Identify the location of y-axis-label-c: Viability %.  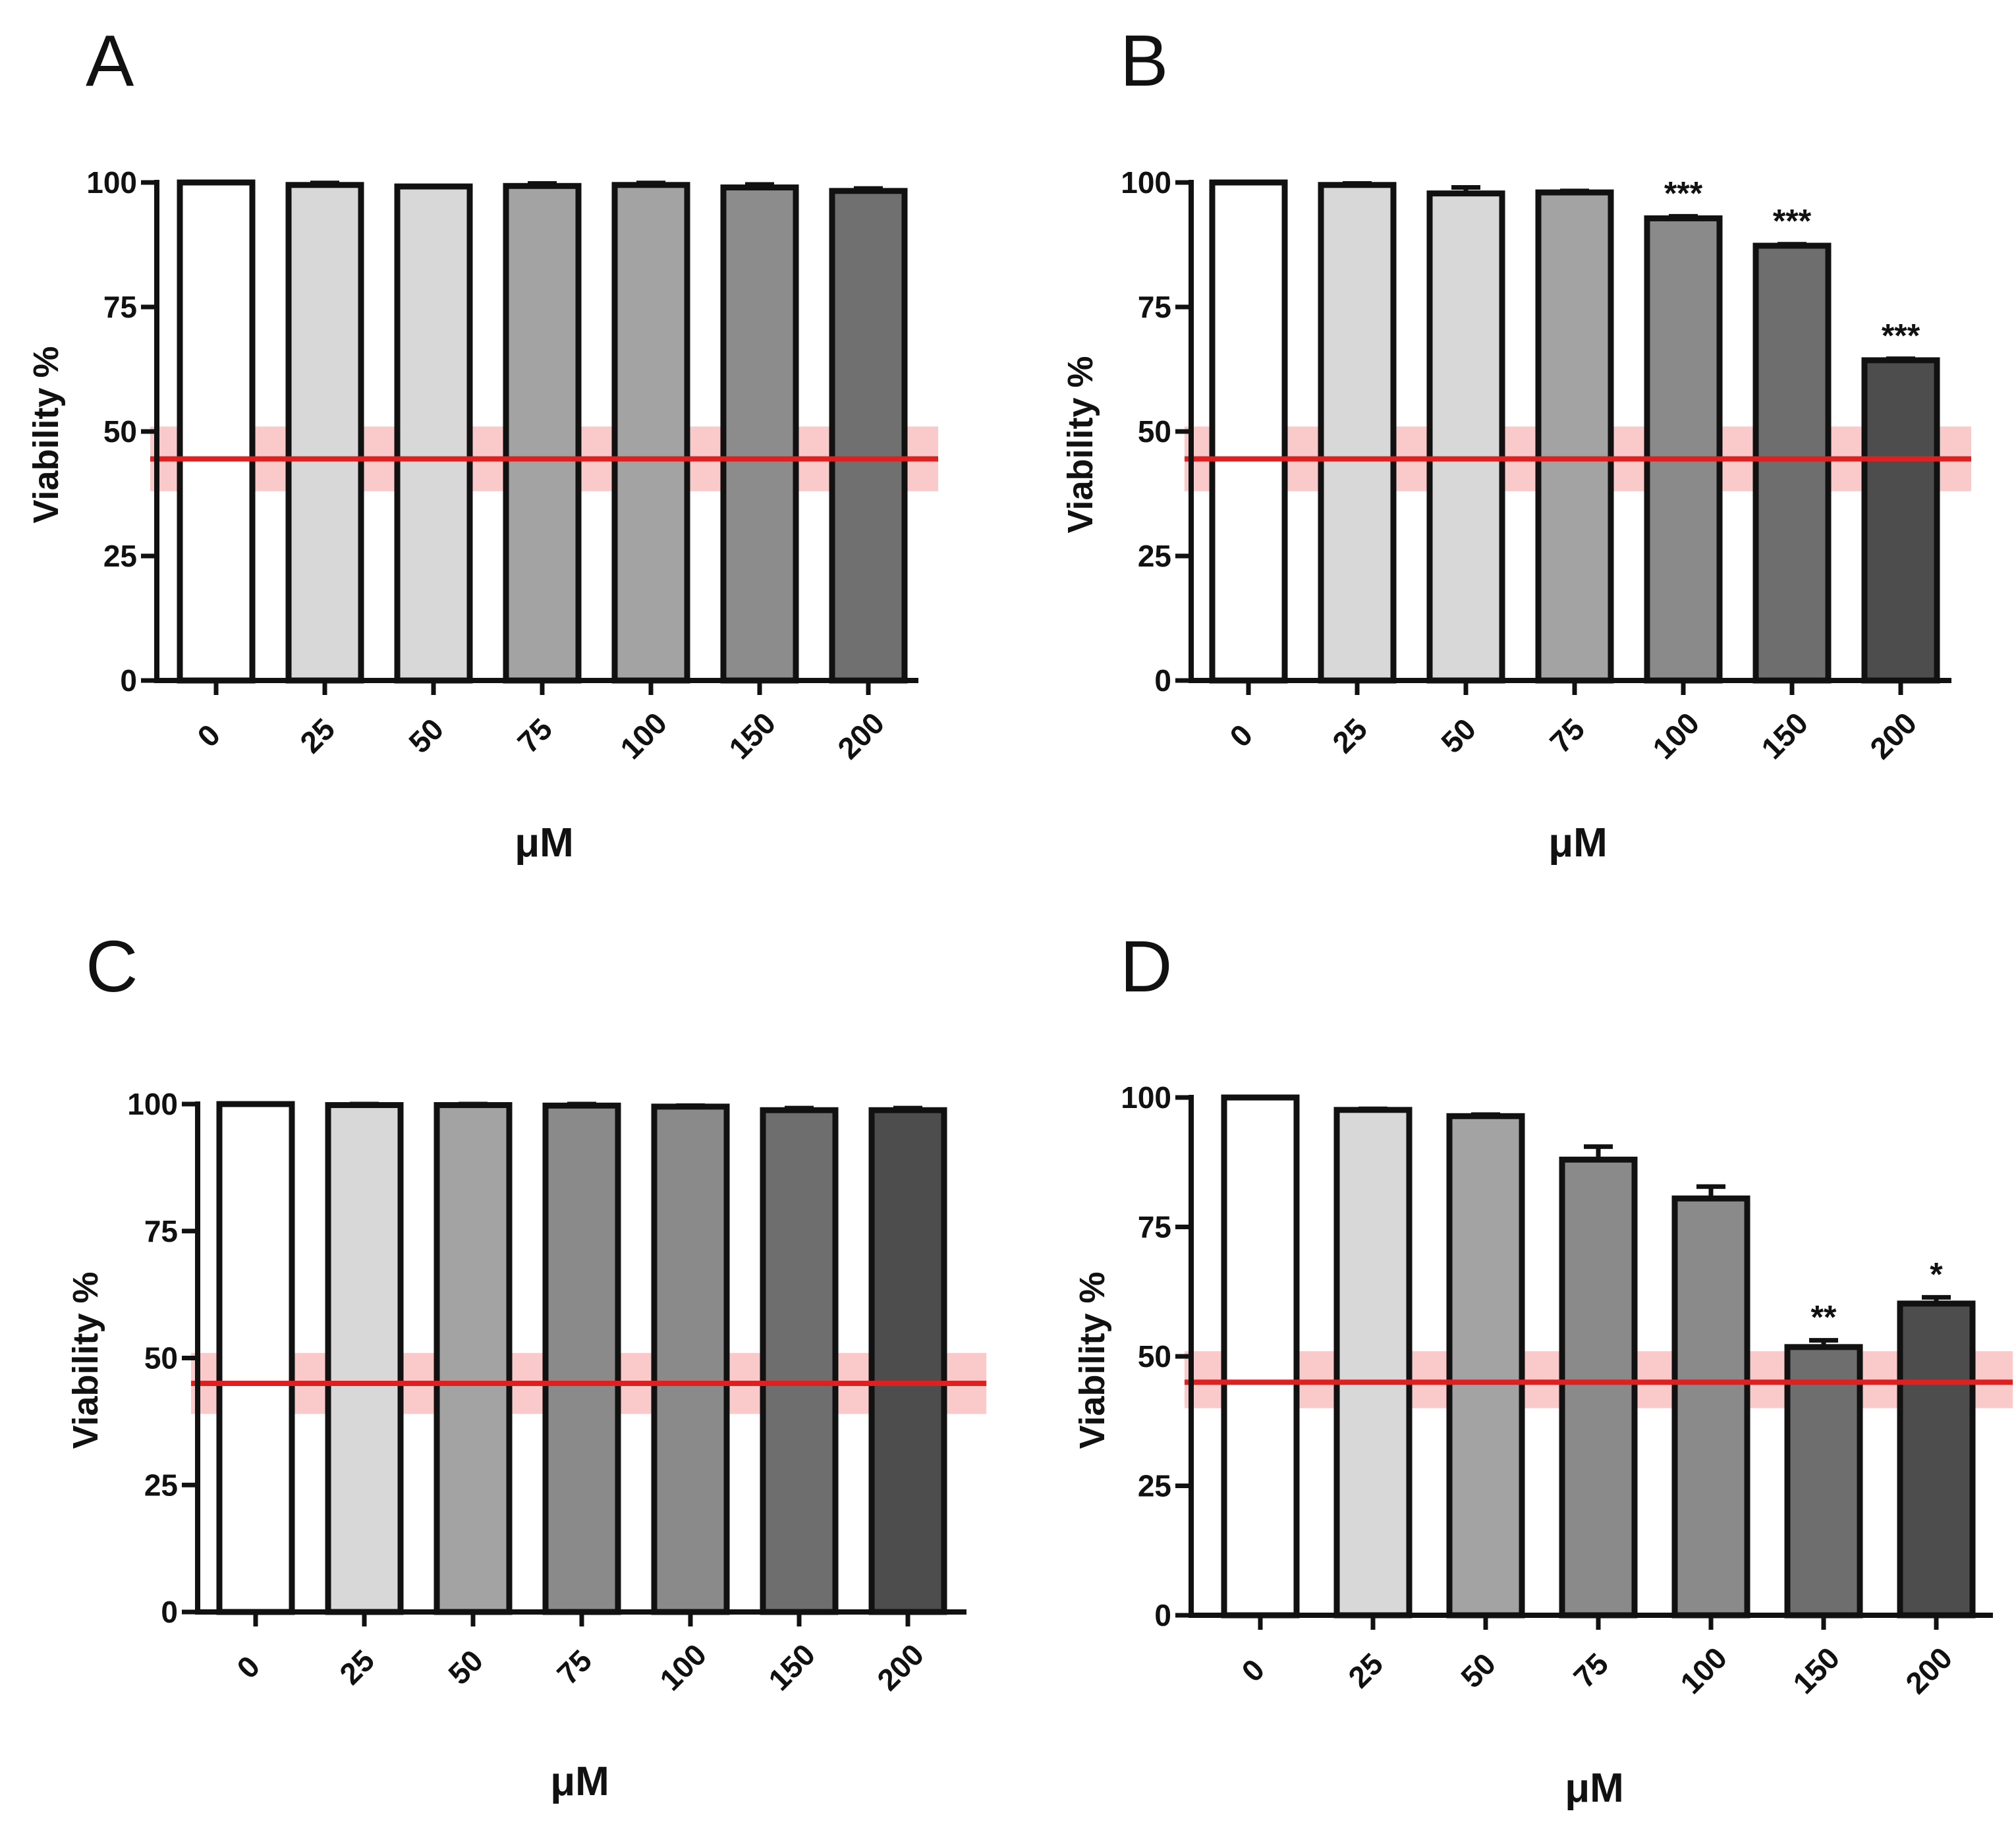
(85, 1360).